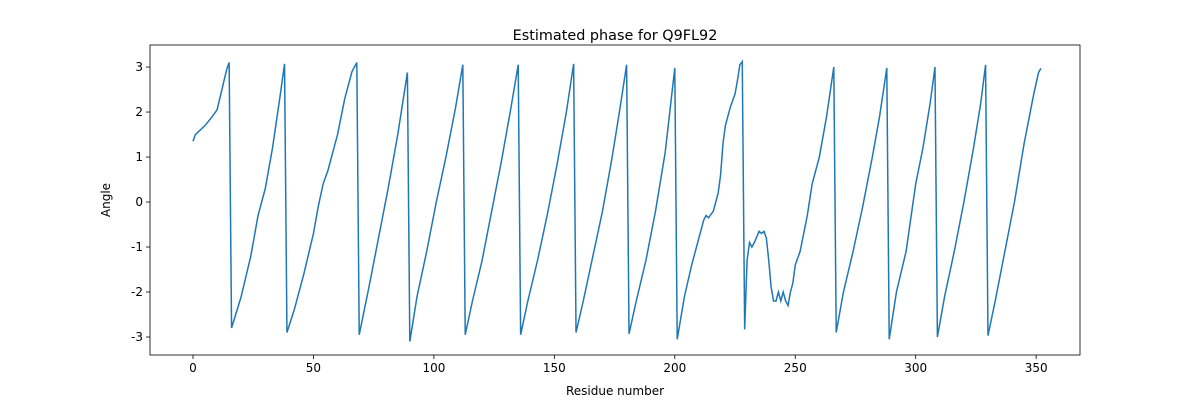  I want to click on x-tick-label: 0, so click(193, 368).